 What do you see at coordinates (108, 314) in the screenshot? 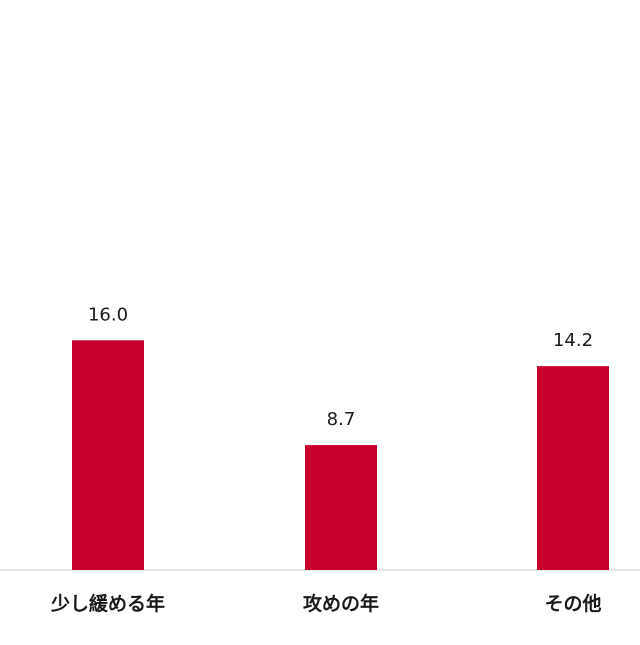
I see `value-label-1: 16.0` at bounding box center [108, 314].